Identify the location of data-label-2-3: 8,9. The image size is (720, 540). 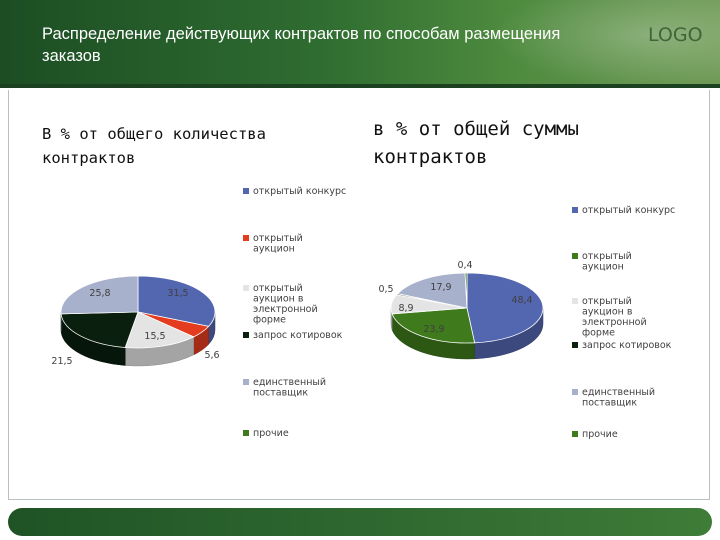
(405, 308).